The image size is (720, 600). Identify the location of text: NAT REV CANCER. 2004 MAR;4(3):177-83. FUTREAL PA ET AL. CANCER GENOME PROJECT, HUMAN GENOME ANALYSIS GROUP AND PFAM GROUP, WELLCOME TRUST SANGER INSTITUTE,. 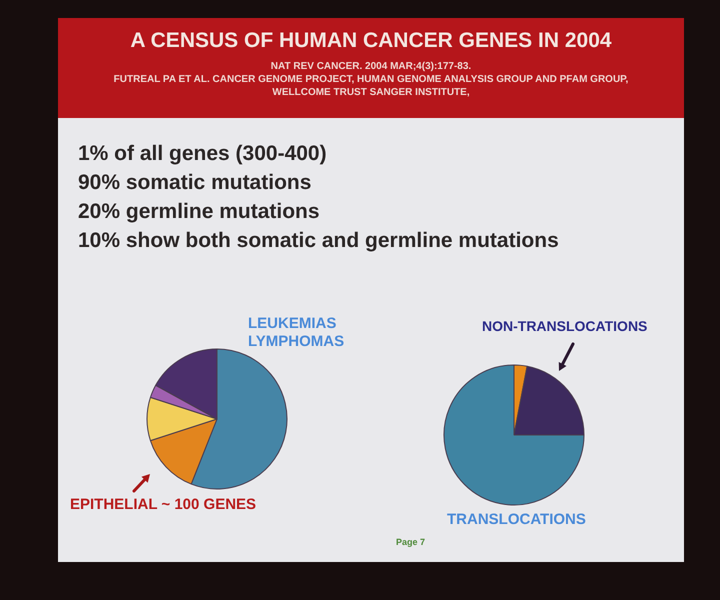
(371, 79).